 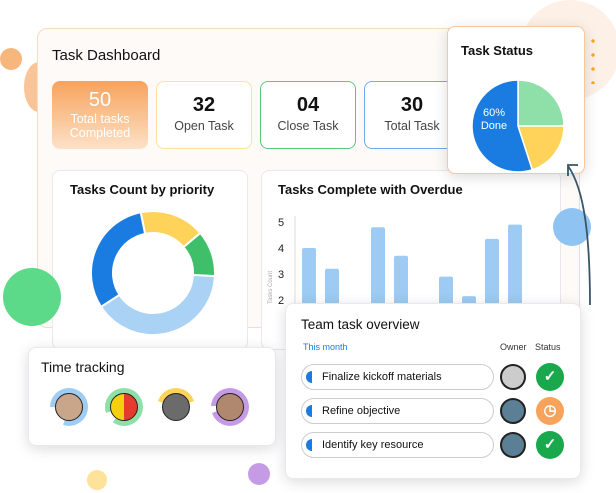 What do you see at coordinates (308, 126) in the screenshot?
I see `stat-label: Close Task` at bounding box center [308, 126].